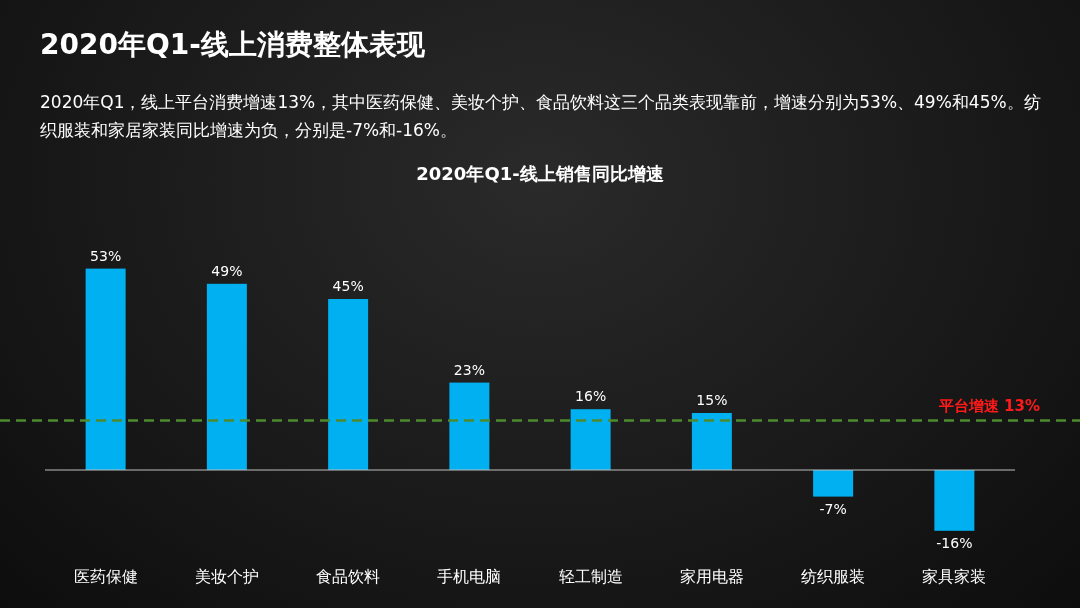  What do you see at coordinates (833, 508) in the screenshot?
I see `data-label: -7%` at bounding box center [833, 508].